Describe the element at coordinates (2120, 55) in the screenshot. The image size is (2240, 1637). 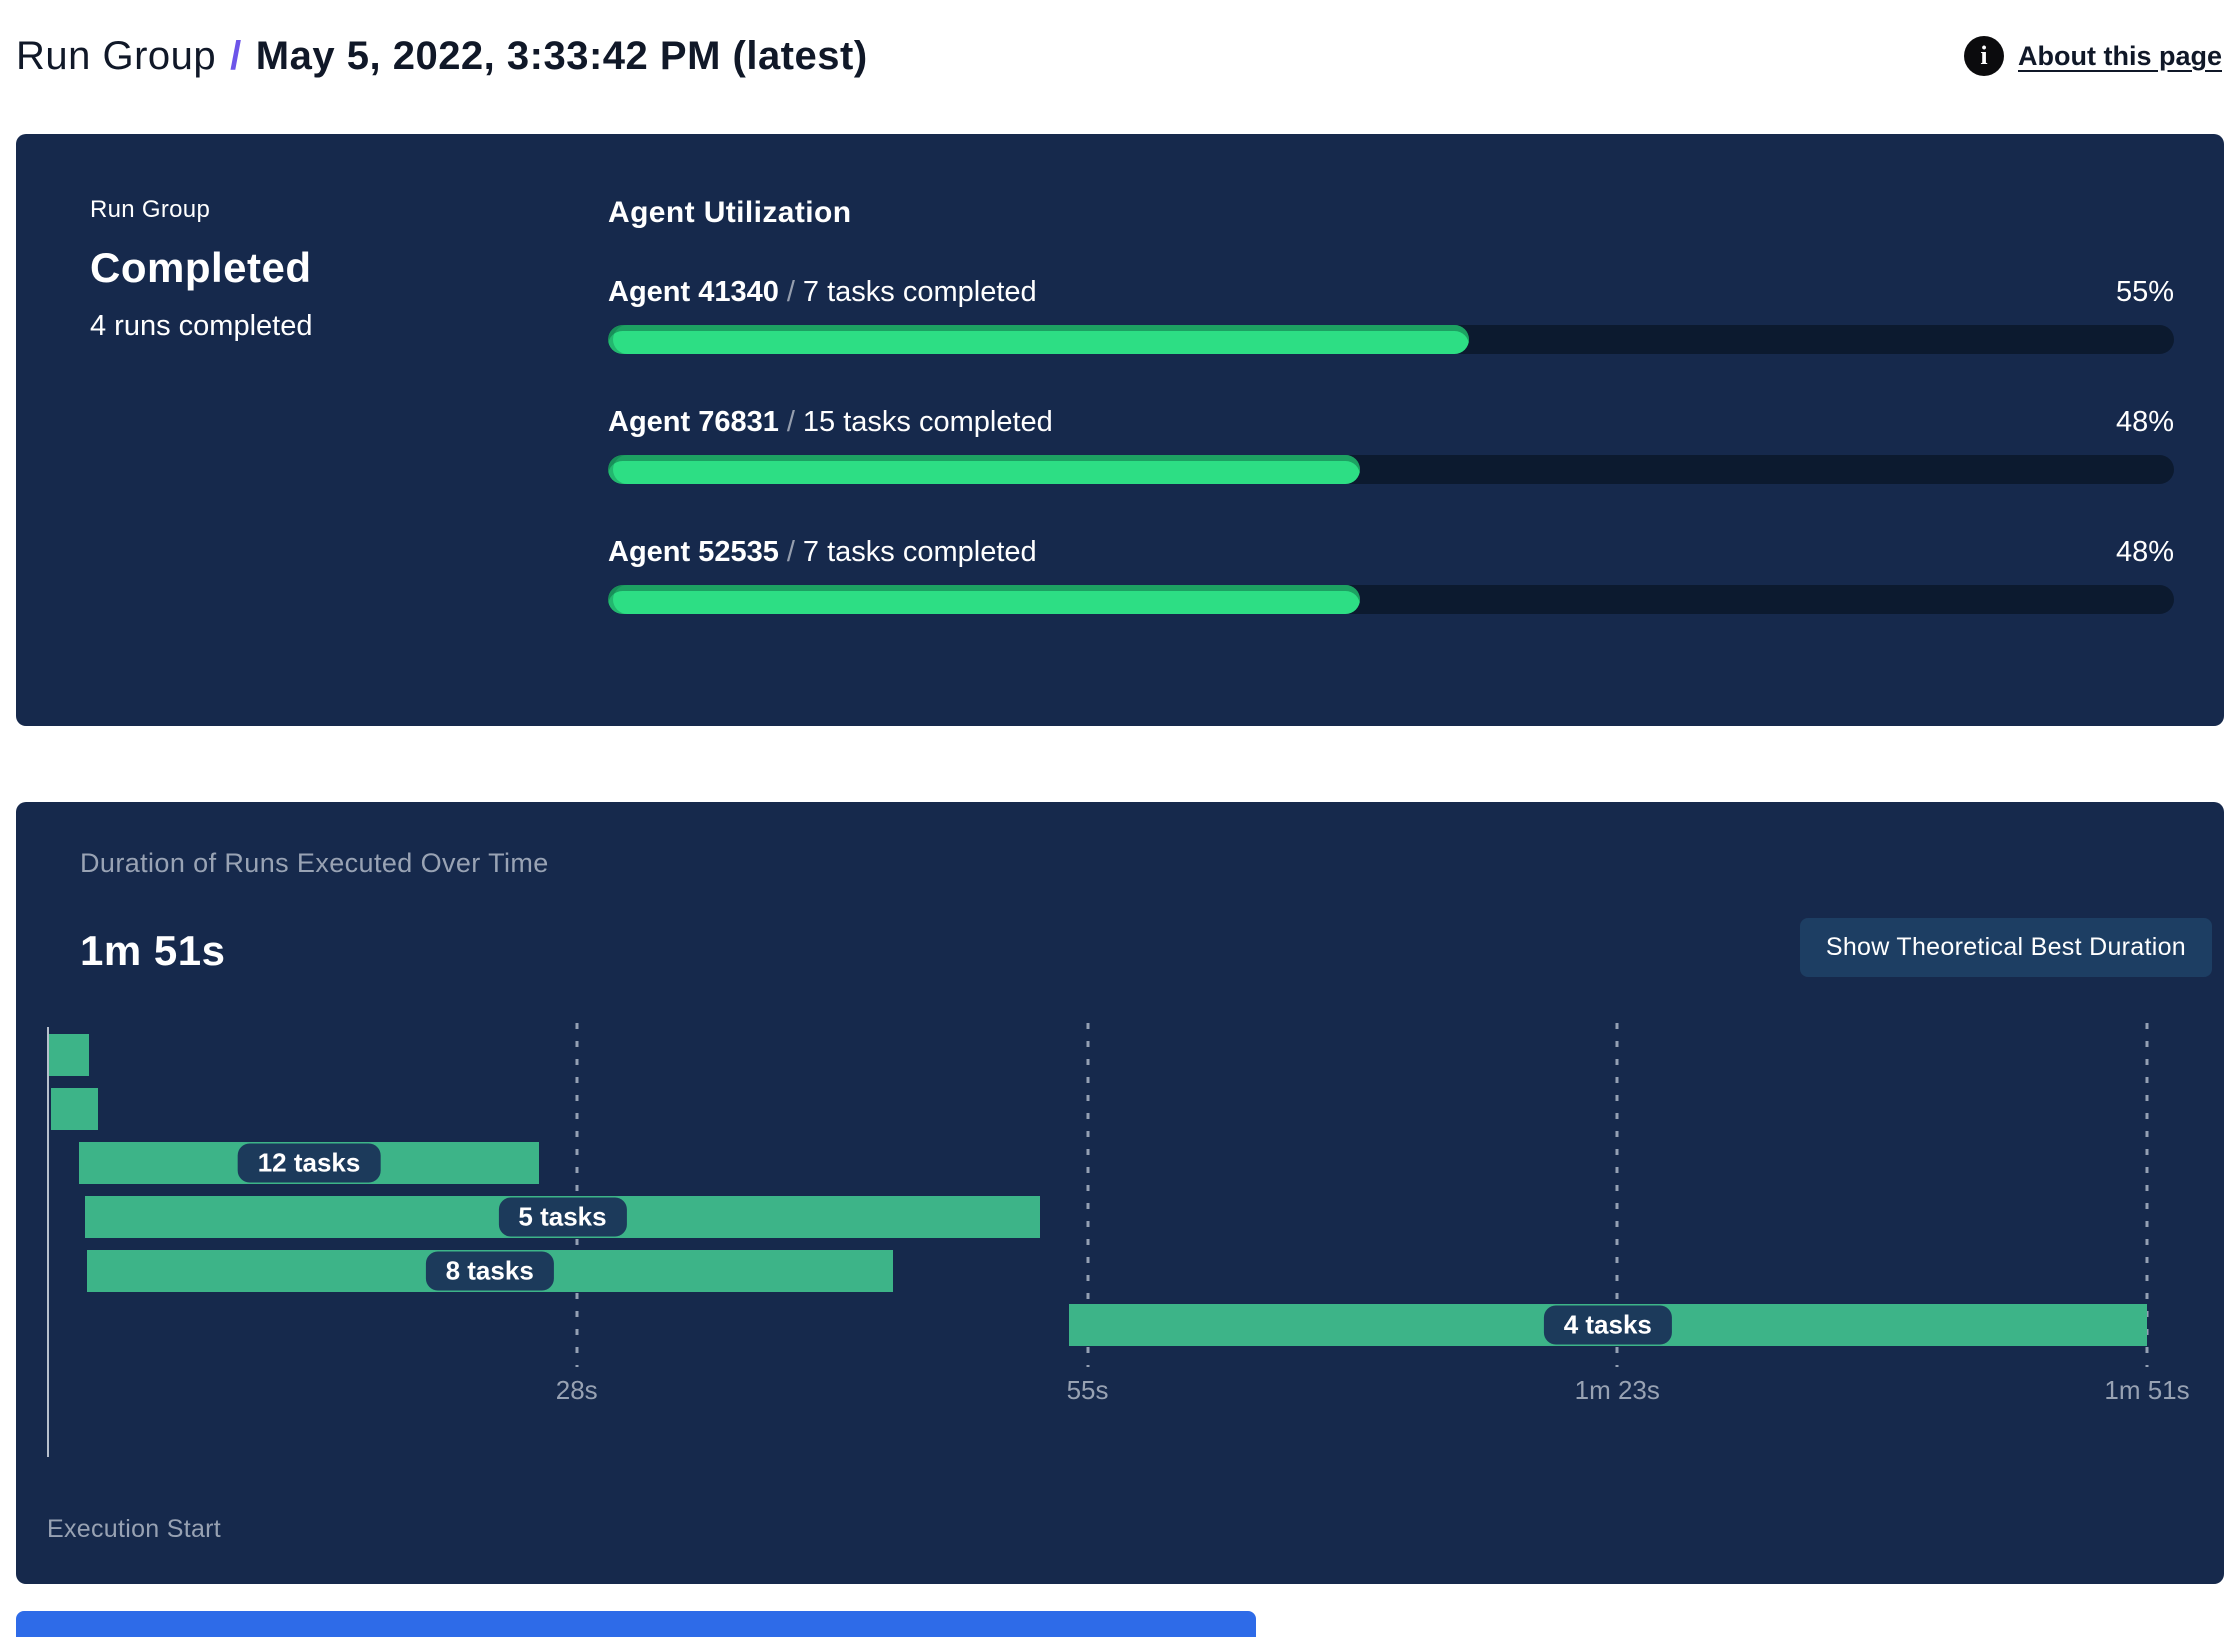
I see `about-this-page-link: About this page` at that location.